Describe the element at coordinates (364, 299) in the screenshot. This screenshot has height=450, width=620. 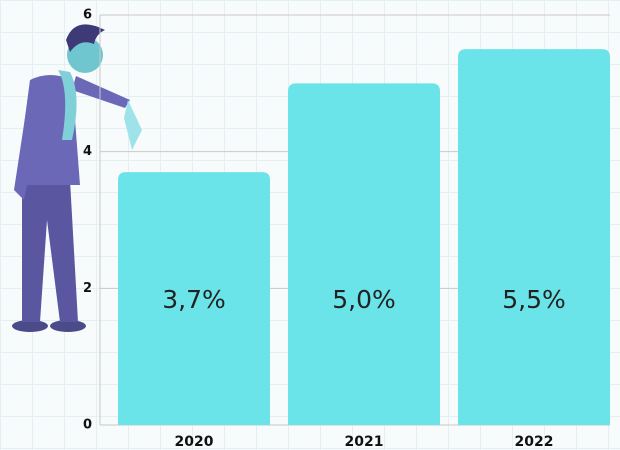
I see `value-label: 5,0%` at that location.